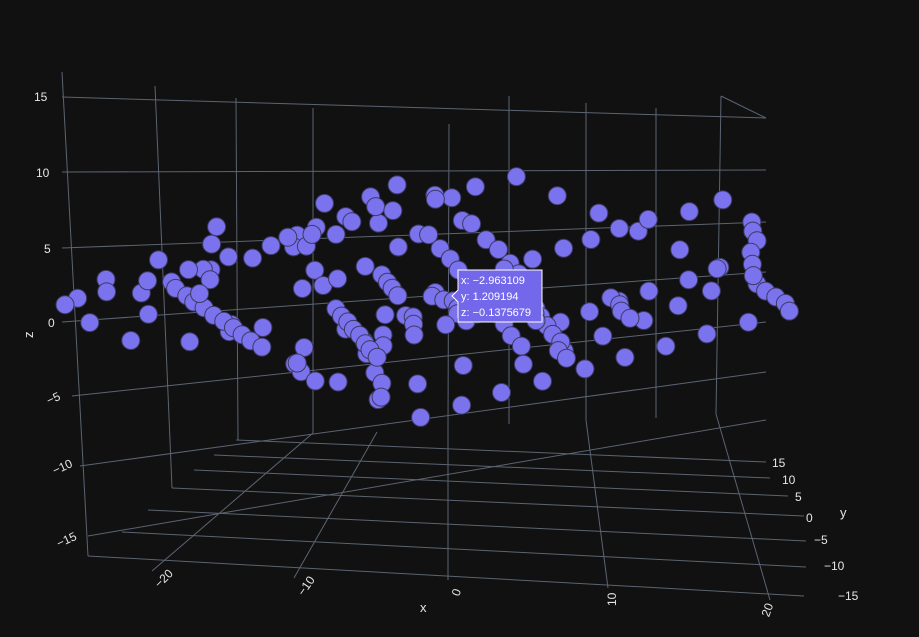 The width and height of the screenshot is (919, 637). What do you see at coordinates (789, 480) in the screenshot?
I see `y-tick-label: 10` at bounding box center [789, 480].